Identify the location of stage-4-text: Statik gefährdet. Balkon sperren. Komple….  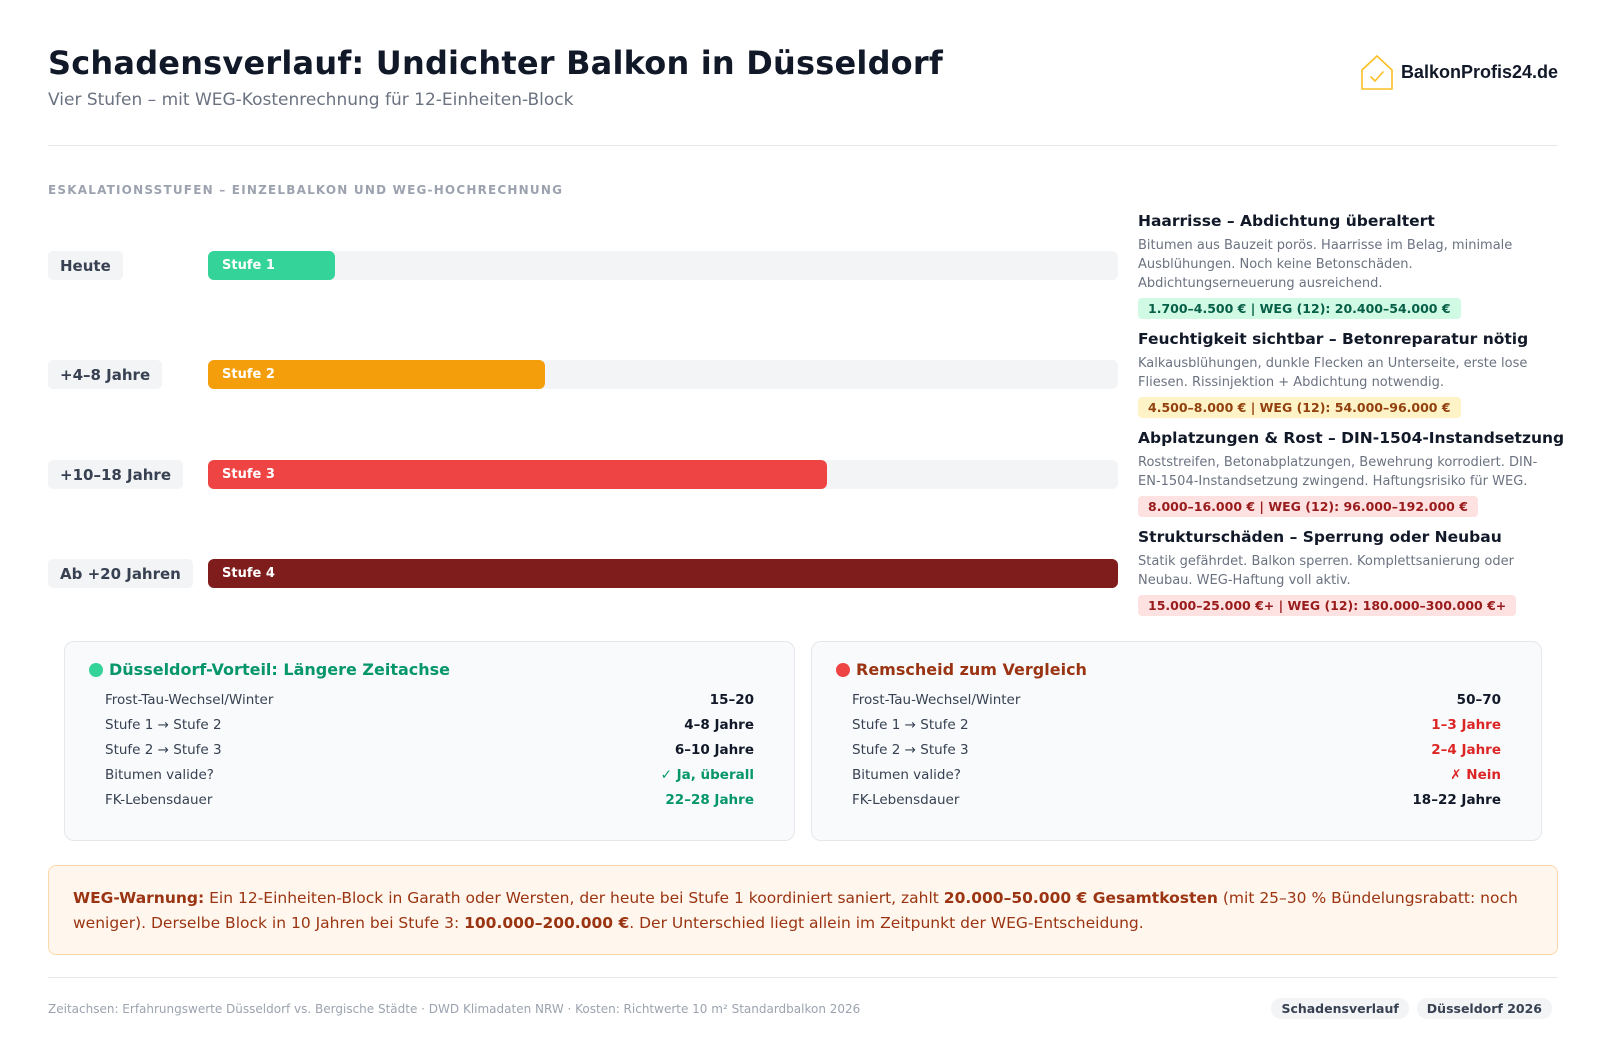
(1326, 571).